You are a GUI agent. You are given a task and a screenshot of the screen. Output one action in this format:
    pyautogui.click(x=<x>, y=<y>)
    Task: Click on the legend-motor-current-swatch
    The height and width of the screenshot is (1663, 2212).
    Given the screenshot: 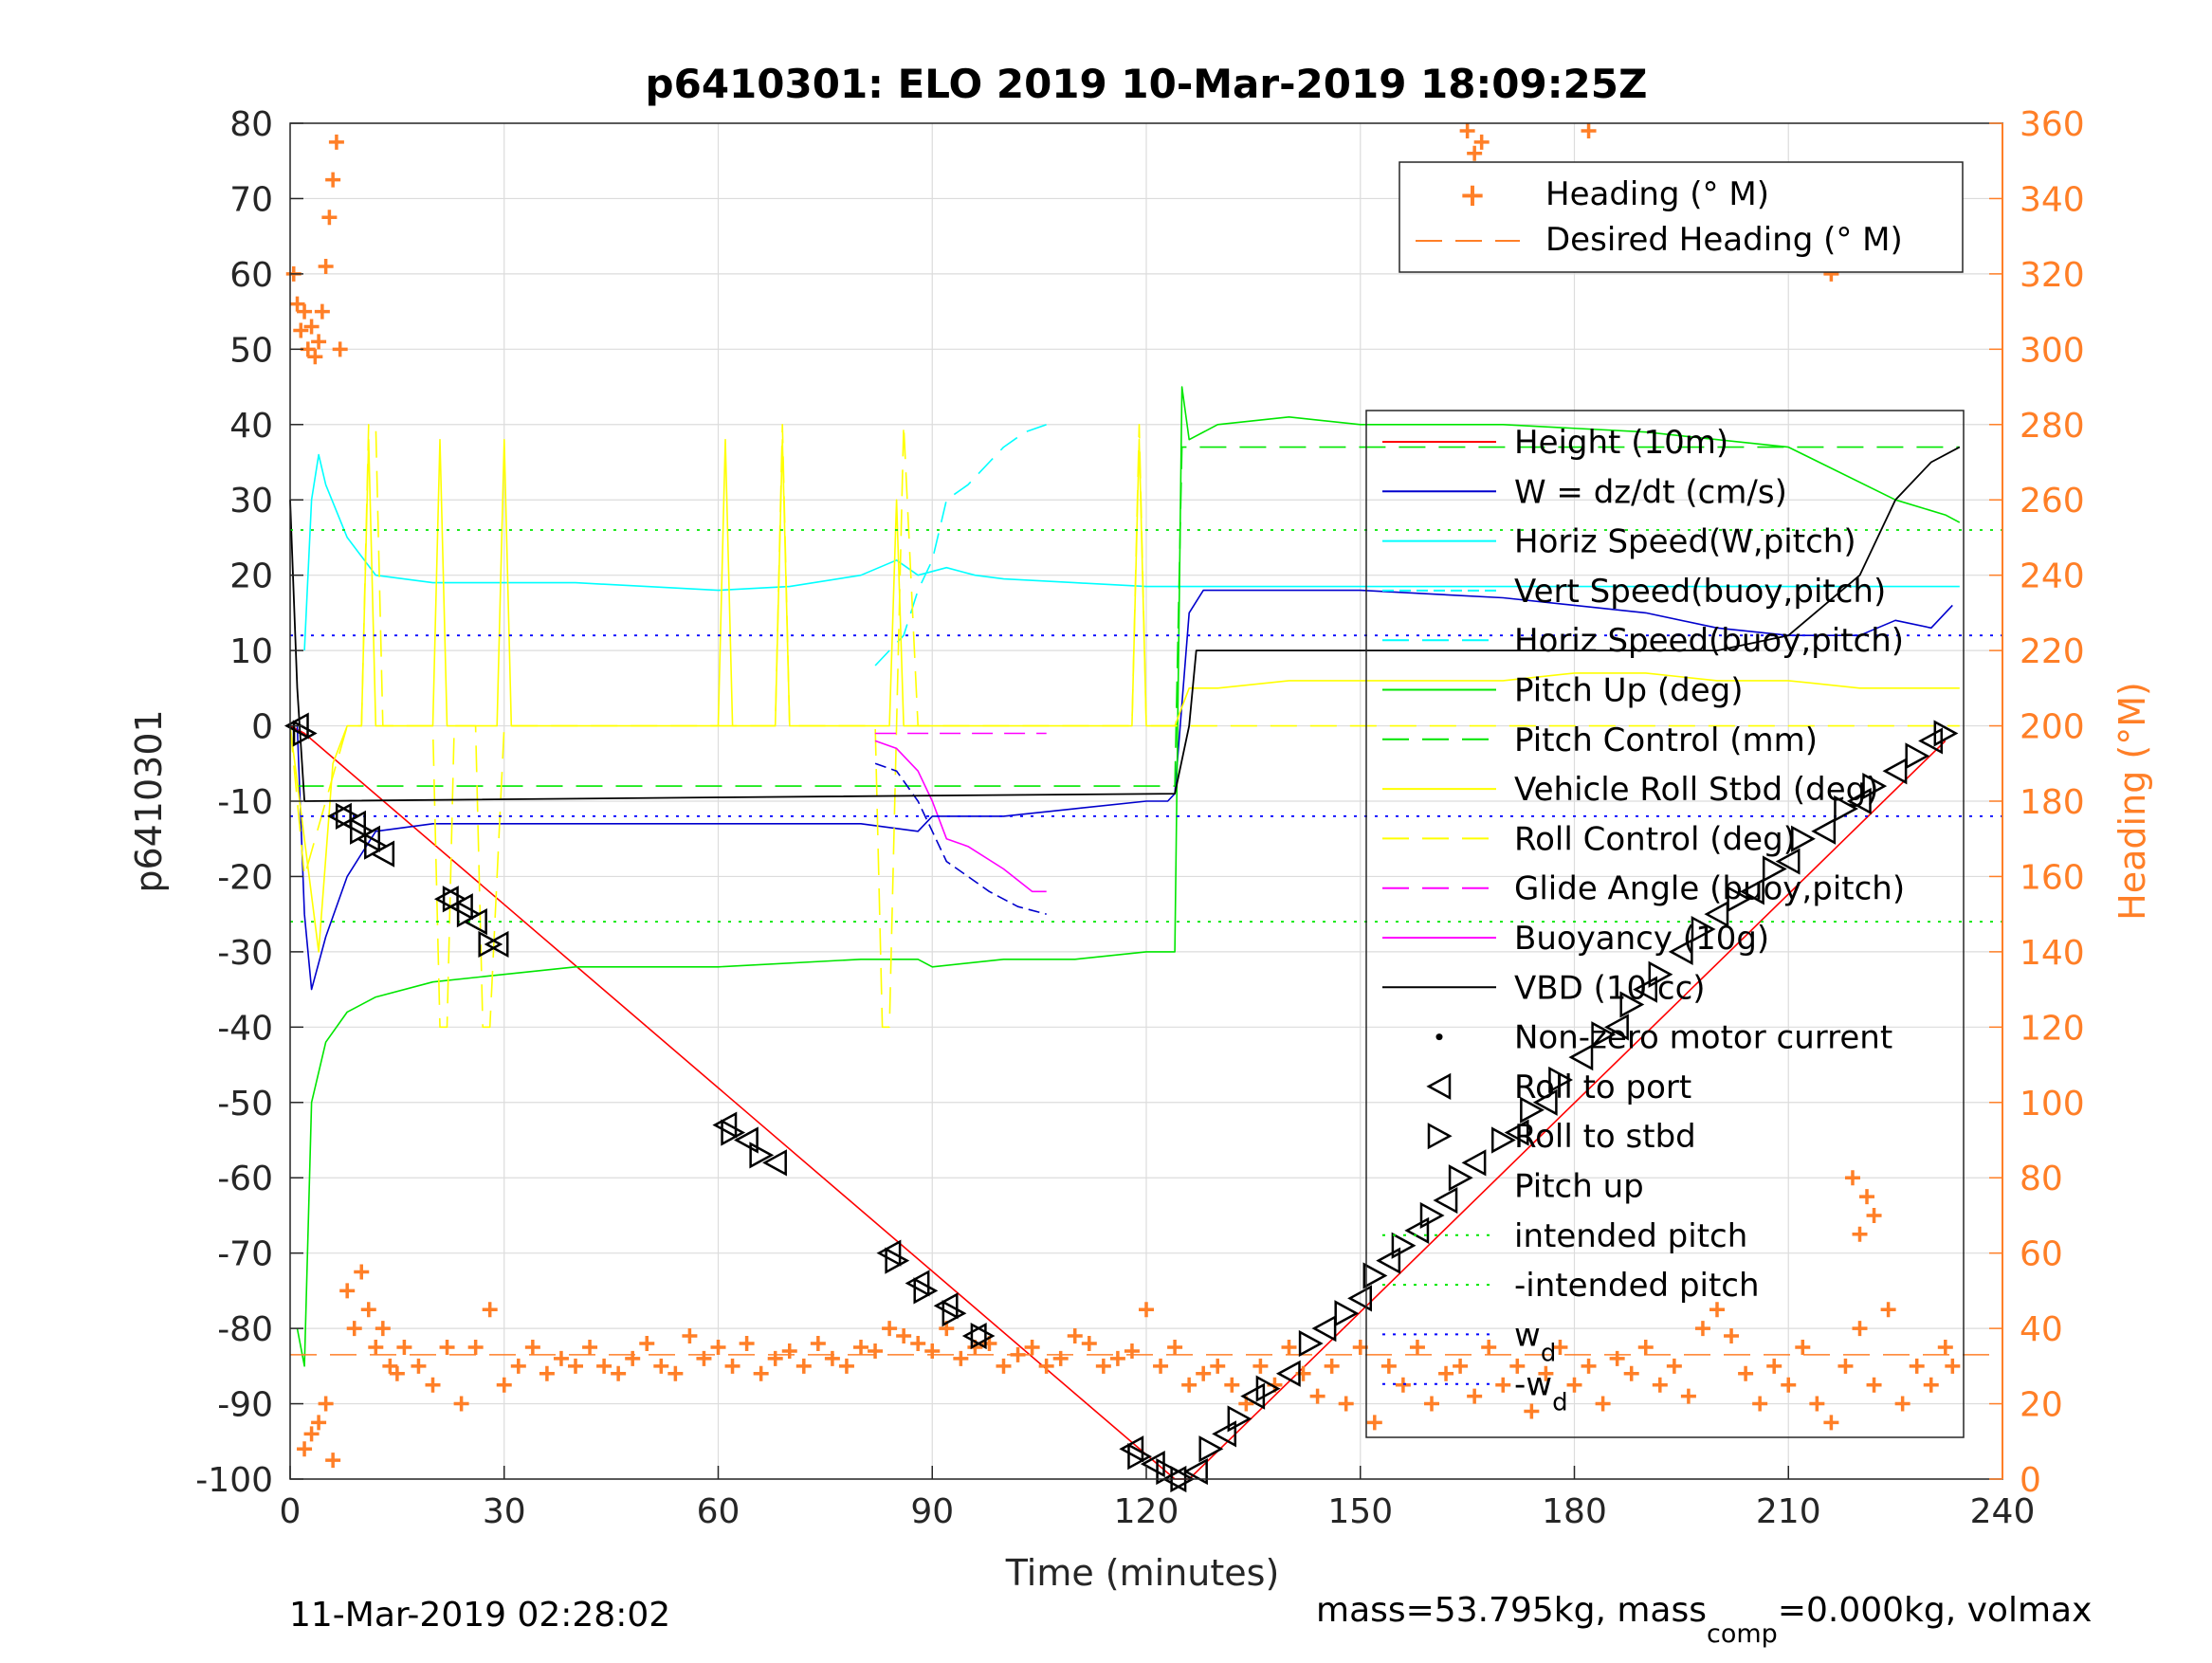 What is the action you would take?
    pyautogui.click(x=1439, y=1037)
    